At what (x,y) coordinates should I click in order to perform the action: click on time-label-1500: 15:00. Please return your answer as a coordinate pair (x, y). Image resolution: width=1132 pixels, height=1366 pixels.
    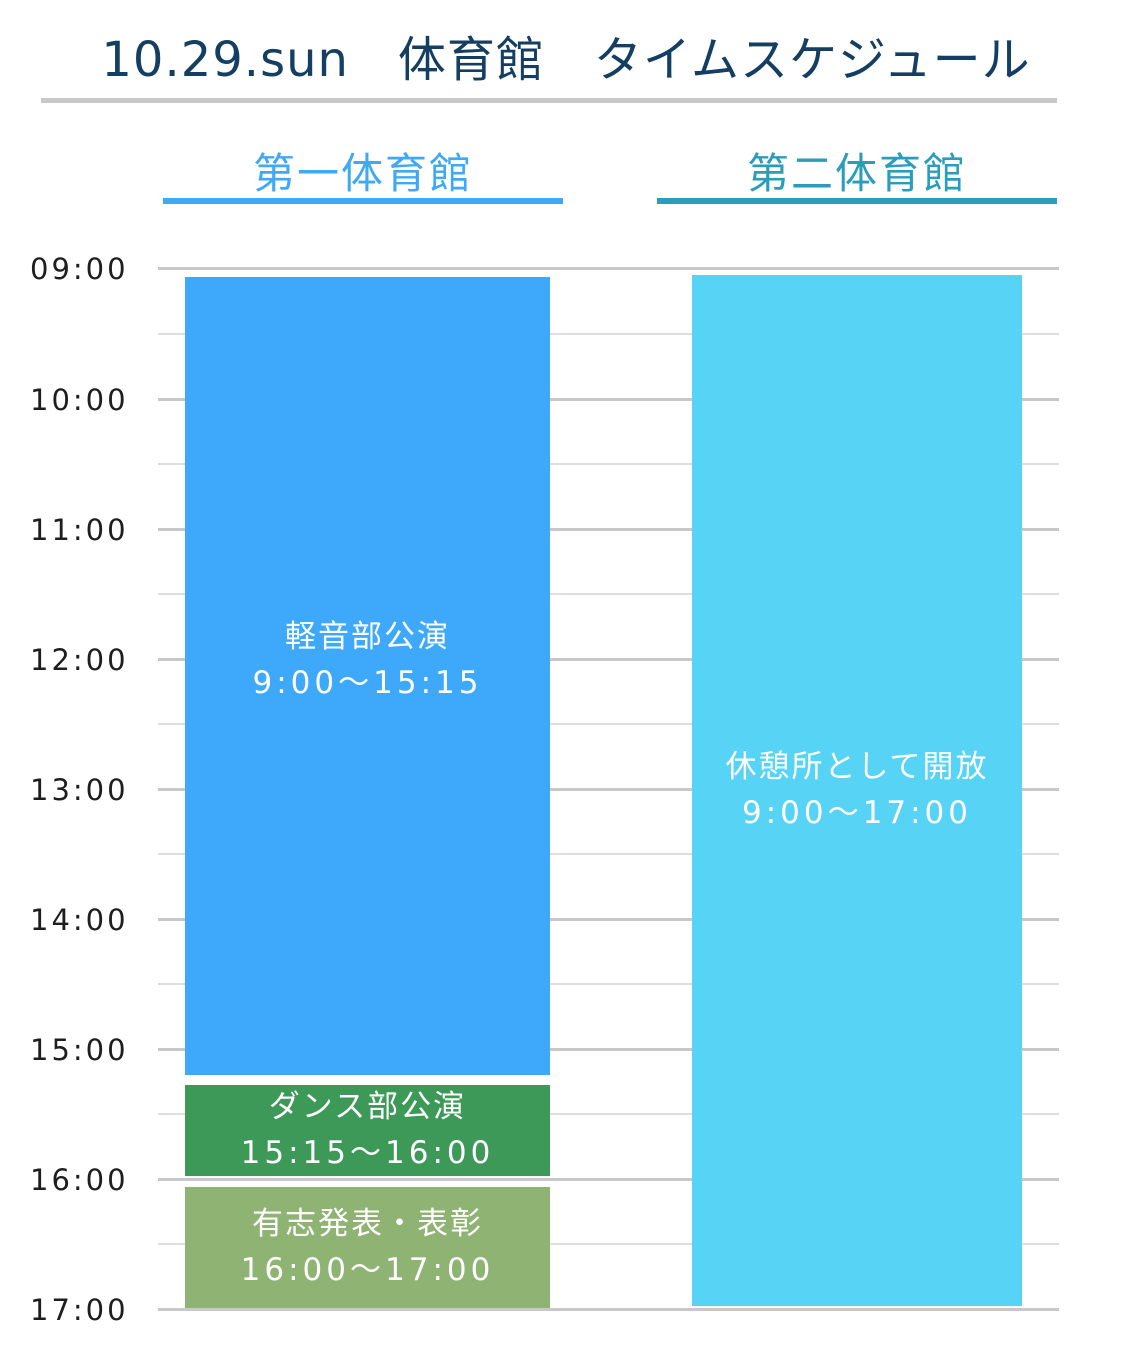
    Looking at the image, I should click on (79, 1050).